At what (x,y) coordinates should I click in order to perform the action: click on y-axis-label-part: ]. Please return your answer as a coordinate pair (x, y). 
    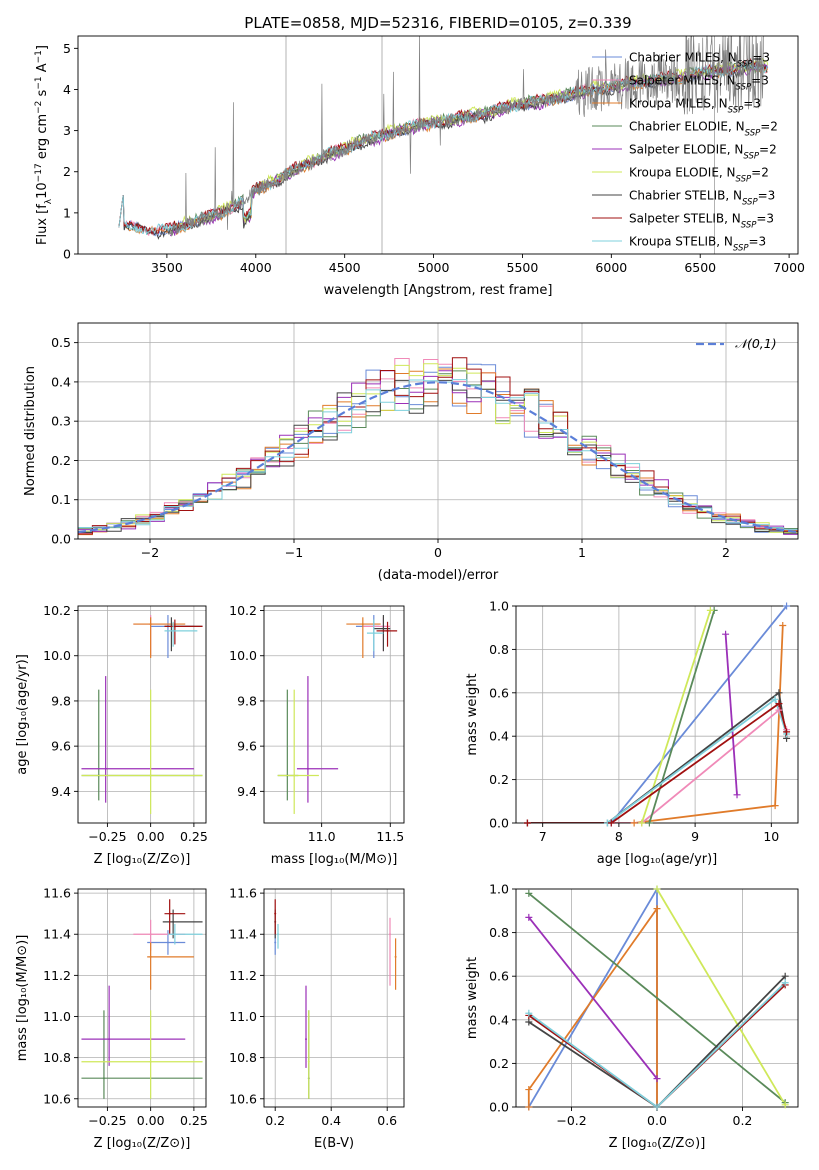
    Looking at the image, I should click on (42, 47).